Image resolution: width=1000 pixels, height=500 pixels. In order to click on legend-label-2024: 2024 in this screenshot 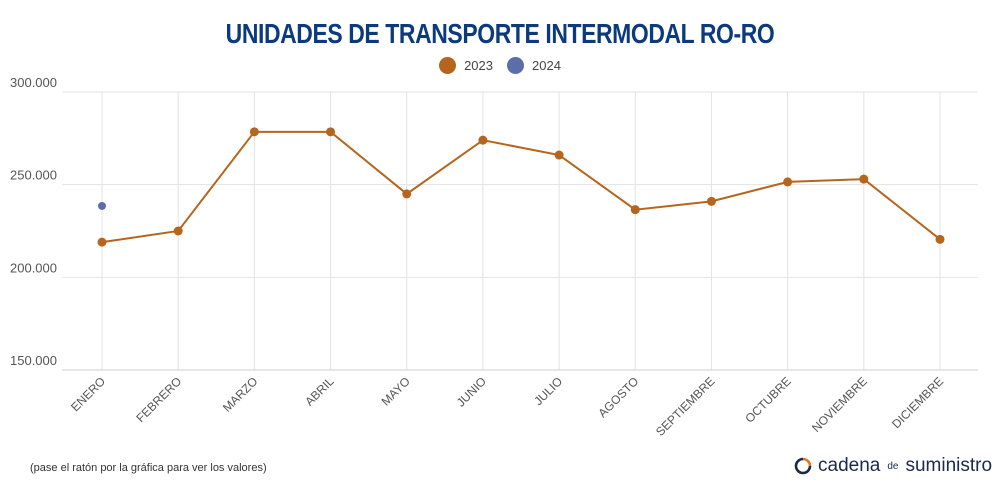, I will do `click(546, 65)`.